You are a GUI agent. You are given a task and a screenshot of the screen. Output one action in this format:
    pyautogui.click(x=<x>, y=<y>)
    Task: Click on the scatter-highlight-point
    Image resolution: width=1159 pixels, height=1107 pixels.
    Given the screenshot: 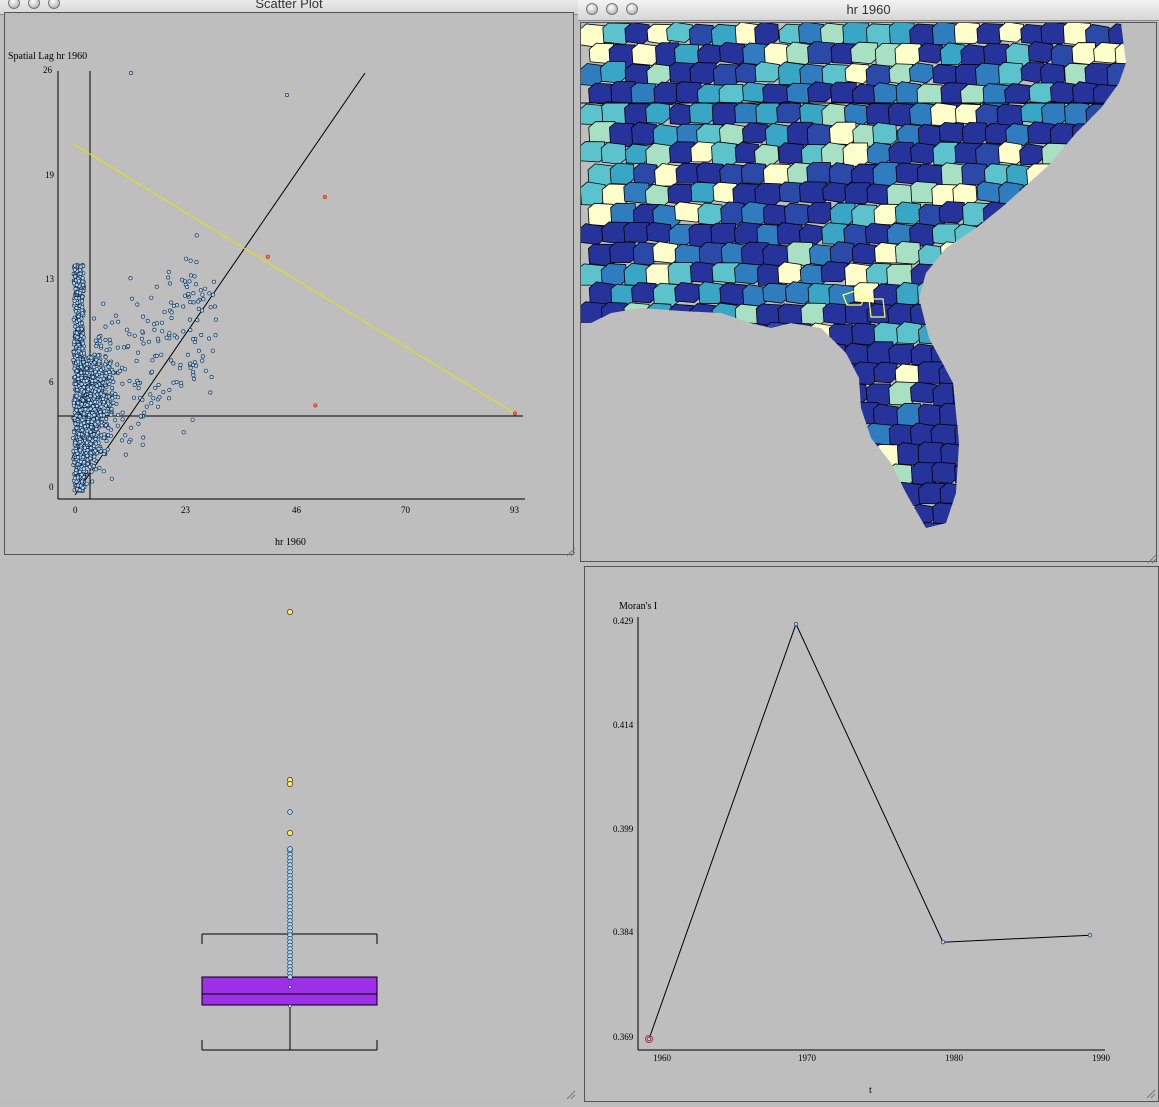 What is the action you would take?
    pyautogui.click(x=267, y=256)
    